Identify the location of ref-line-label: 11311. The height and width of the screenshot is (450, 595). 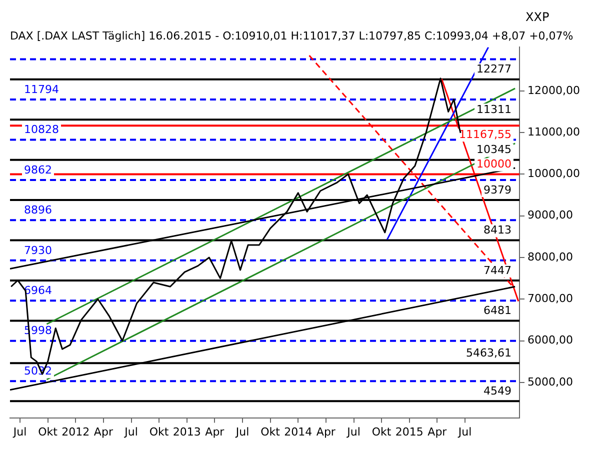
(494, 109).